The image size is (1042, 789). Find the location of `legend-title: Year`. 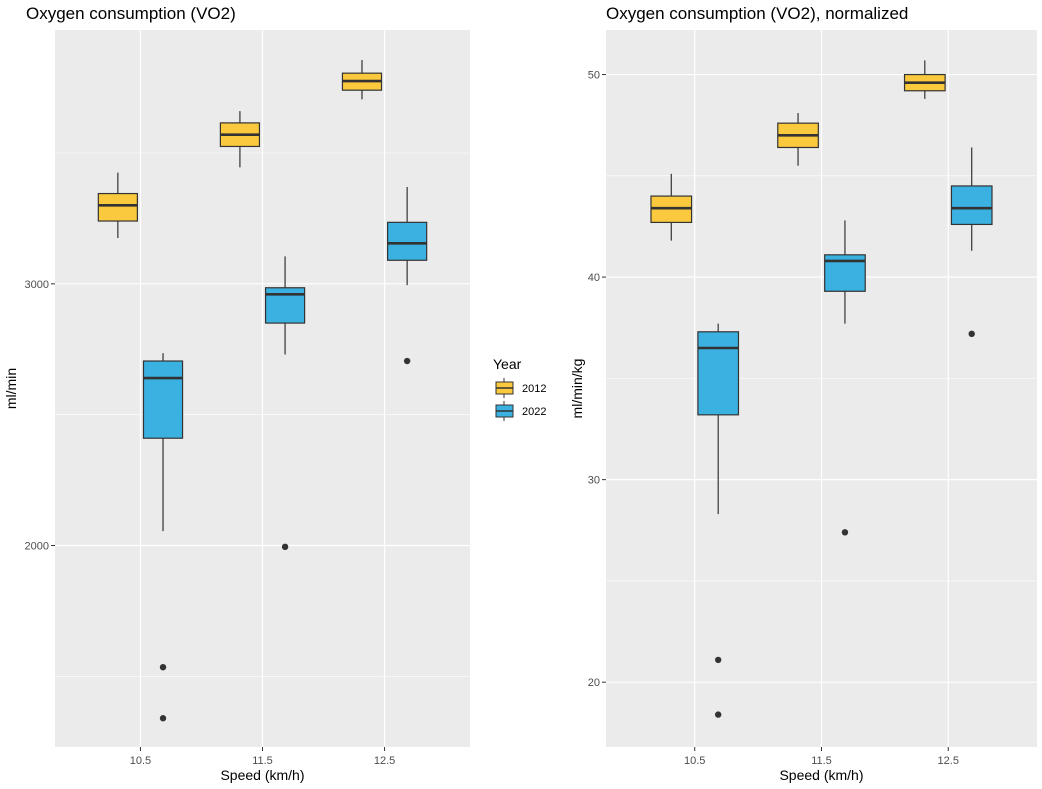

legend-title: Year is located at coordinates (507, 364).